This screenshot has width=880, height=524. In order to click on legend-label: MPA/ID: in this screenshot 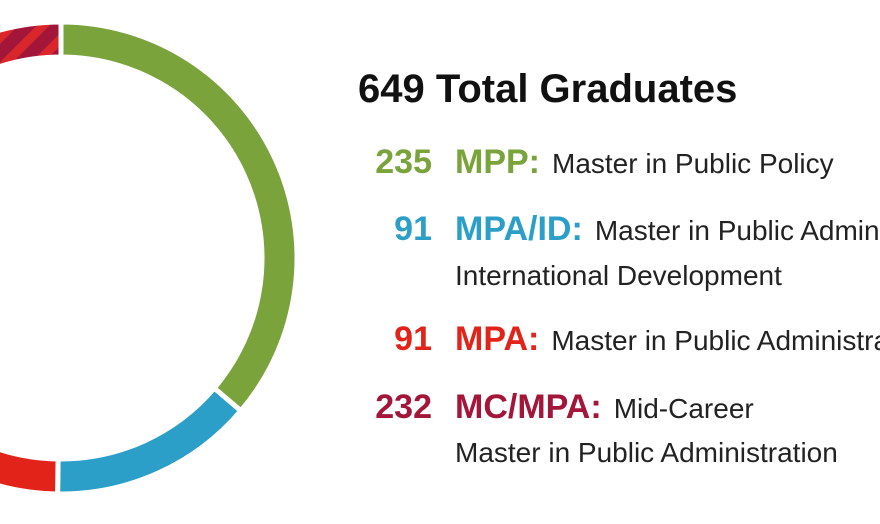, I will do `click(519, 229)`.